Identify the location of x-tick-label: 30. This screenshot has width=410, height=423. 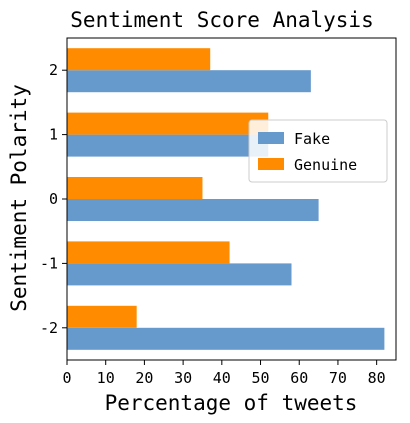
(183, 378).